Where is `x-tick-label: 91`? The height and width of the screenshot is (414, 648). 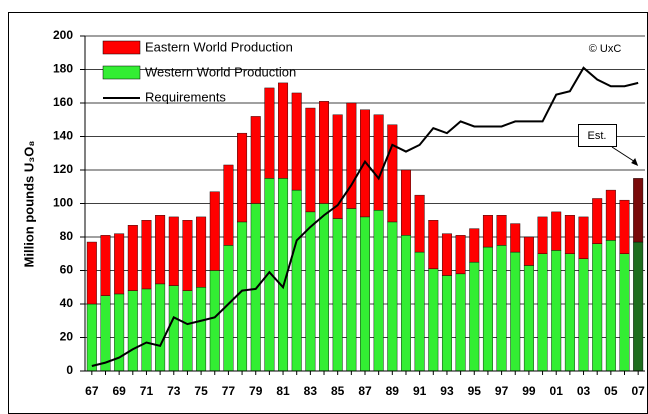 x-tick-label: 91 is located at coordinates (420, 391).